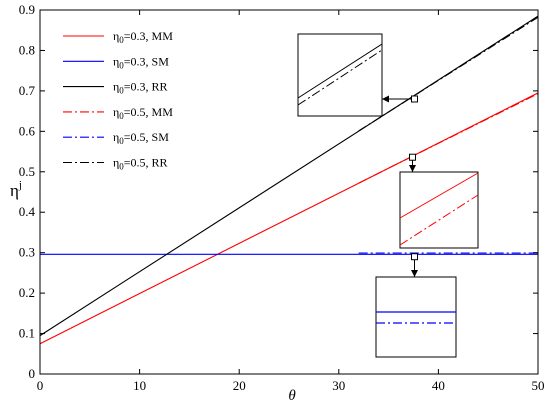  Describe the element at coordinates (27, 292) in the screenshot. I see `y-tick-label-2: 0.2` at that location.